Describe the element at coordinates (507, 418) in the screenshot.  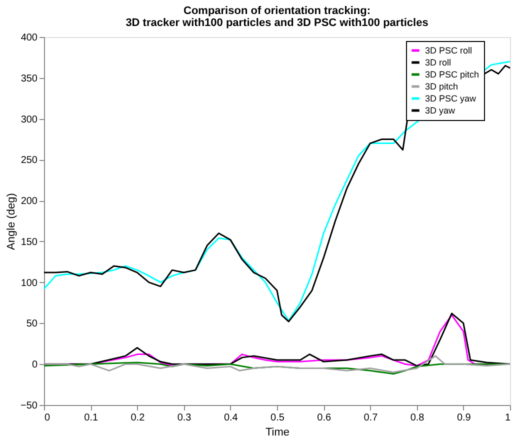
I see `x-tick-label: 1` at that location.